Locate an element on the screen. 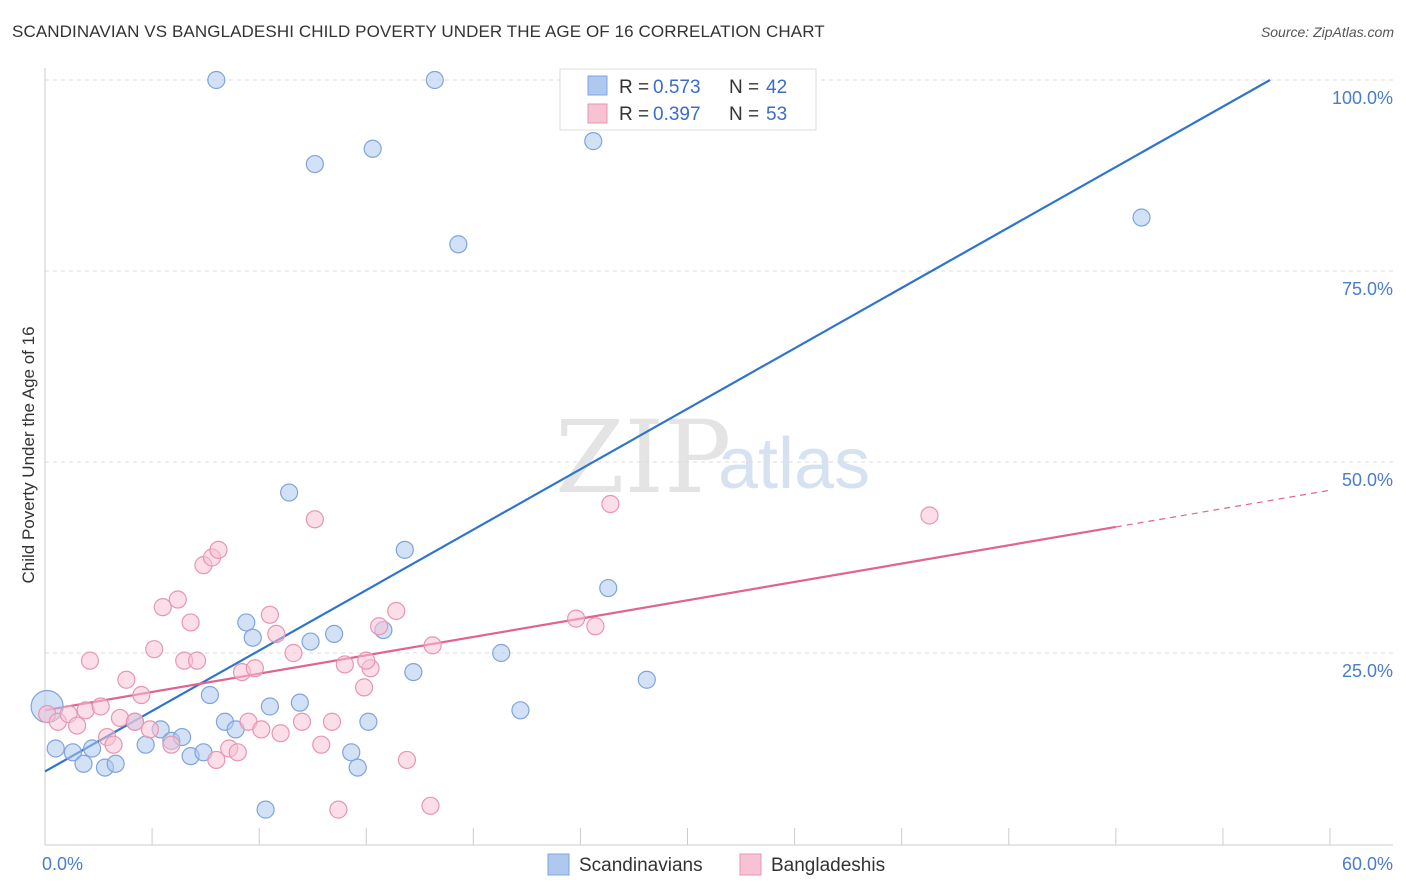  source-label: Source: ZipAtlas.com is located at coordinates (1327, 32).